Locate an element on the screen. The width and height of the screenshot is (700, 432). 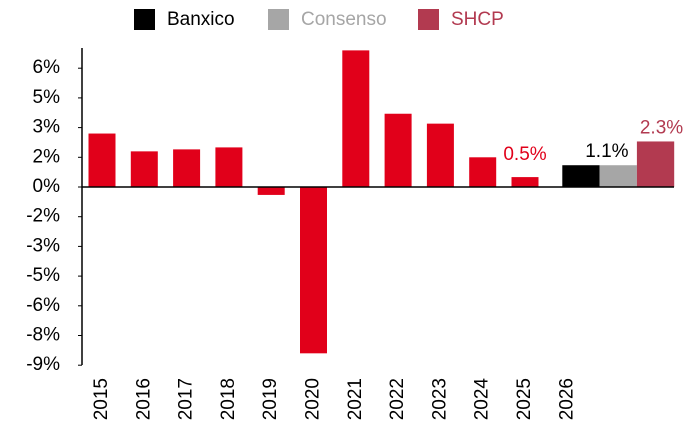
y-tick-label: 2% is located at coordinates (47, 156).